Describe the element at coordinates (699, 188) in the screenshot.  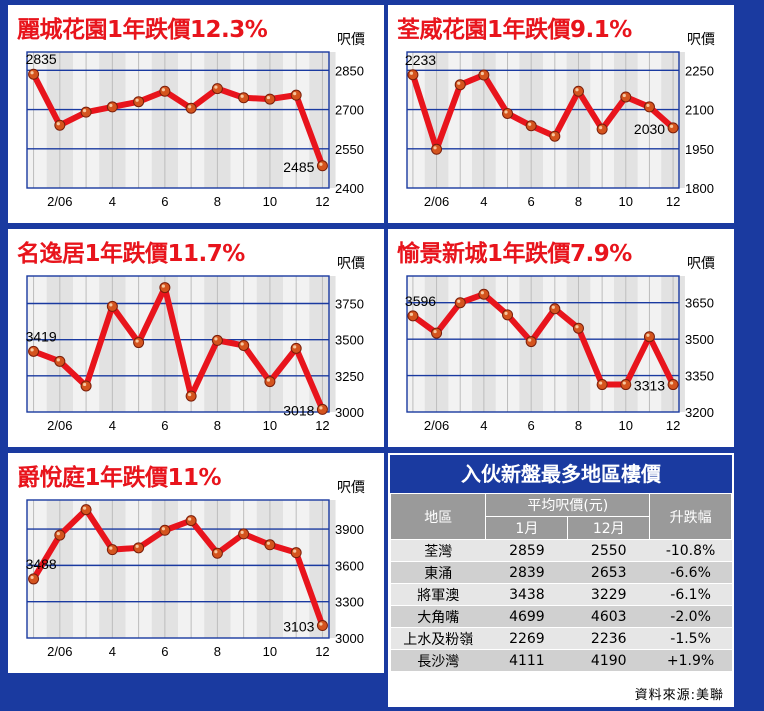
I see `y-tick-label: 1800` at that location.